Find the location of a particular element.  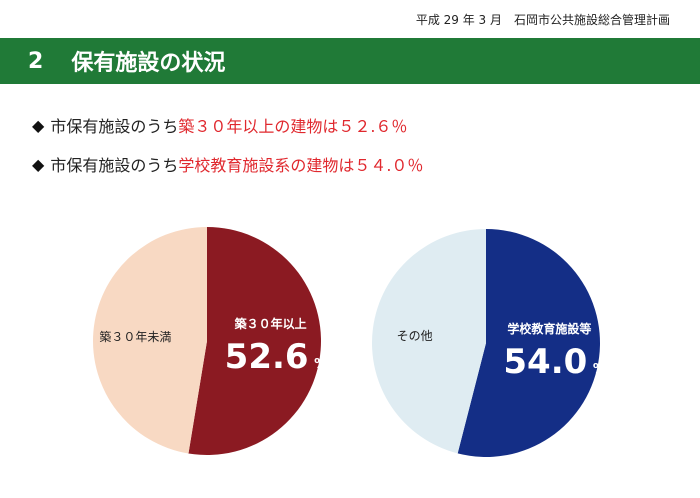

bullet-2-highlight: 学校教育施設系の建物は５４.０％ is located at coordinates (301, 165).